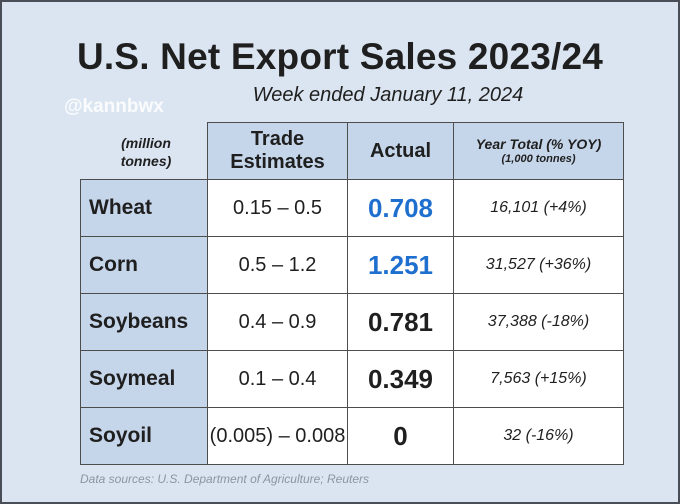 This screenshot has height=504, width=680. What do you see at coordinates (144, 208) in the screenshot?
I see `commodity-cell: Wheat` at bounding box center [144, 208].